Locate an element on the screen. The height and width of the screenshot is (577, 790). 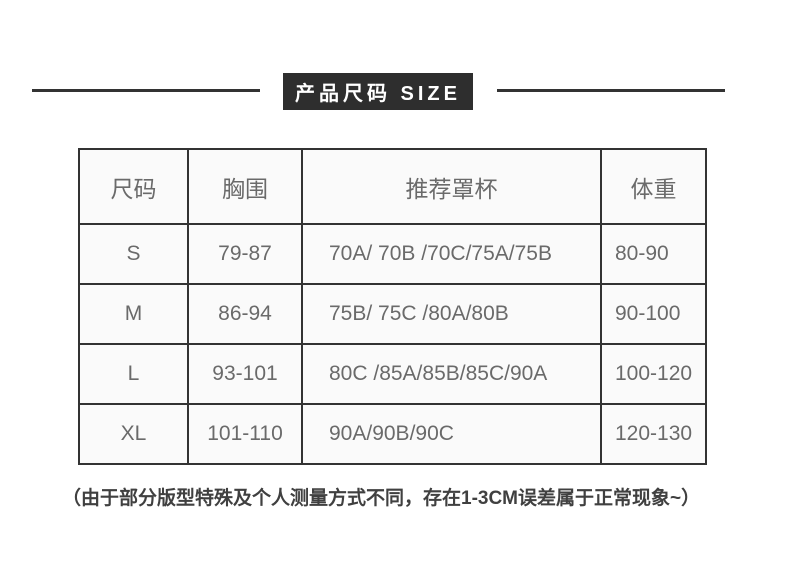
column-header-weight: 体重 is located at coordinates (653, 186).